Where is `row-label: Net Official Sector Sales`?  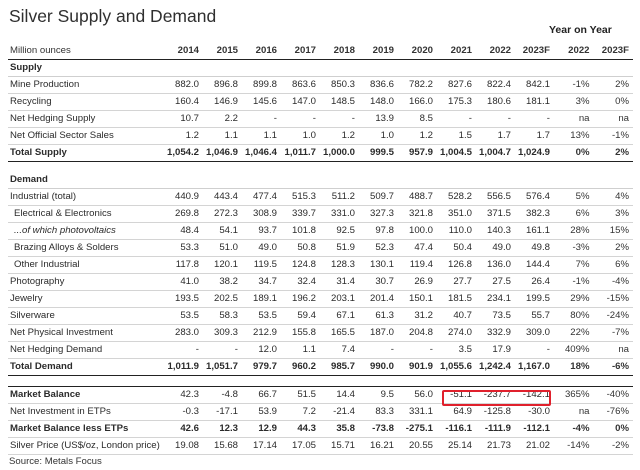 row-label: Net Official Sector Sales is located at coordinates (86, 136).